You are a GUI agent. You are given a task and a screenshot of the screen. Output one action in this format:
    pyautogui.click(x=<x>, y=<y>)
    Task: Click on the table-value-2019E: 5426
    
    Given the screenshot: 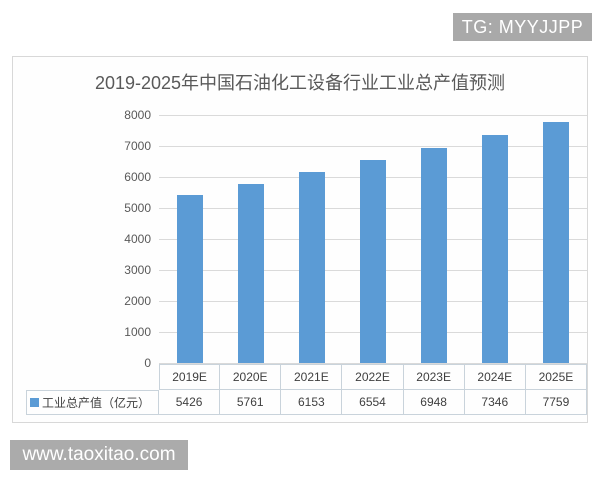 What is the action you would take?
    pyautogui.click(x=190, y=402)
    